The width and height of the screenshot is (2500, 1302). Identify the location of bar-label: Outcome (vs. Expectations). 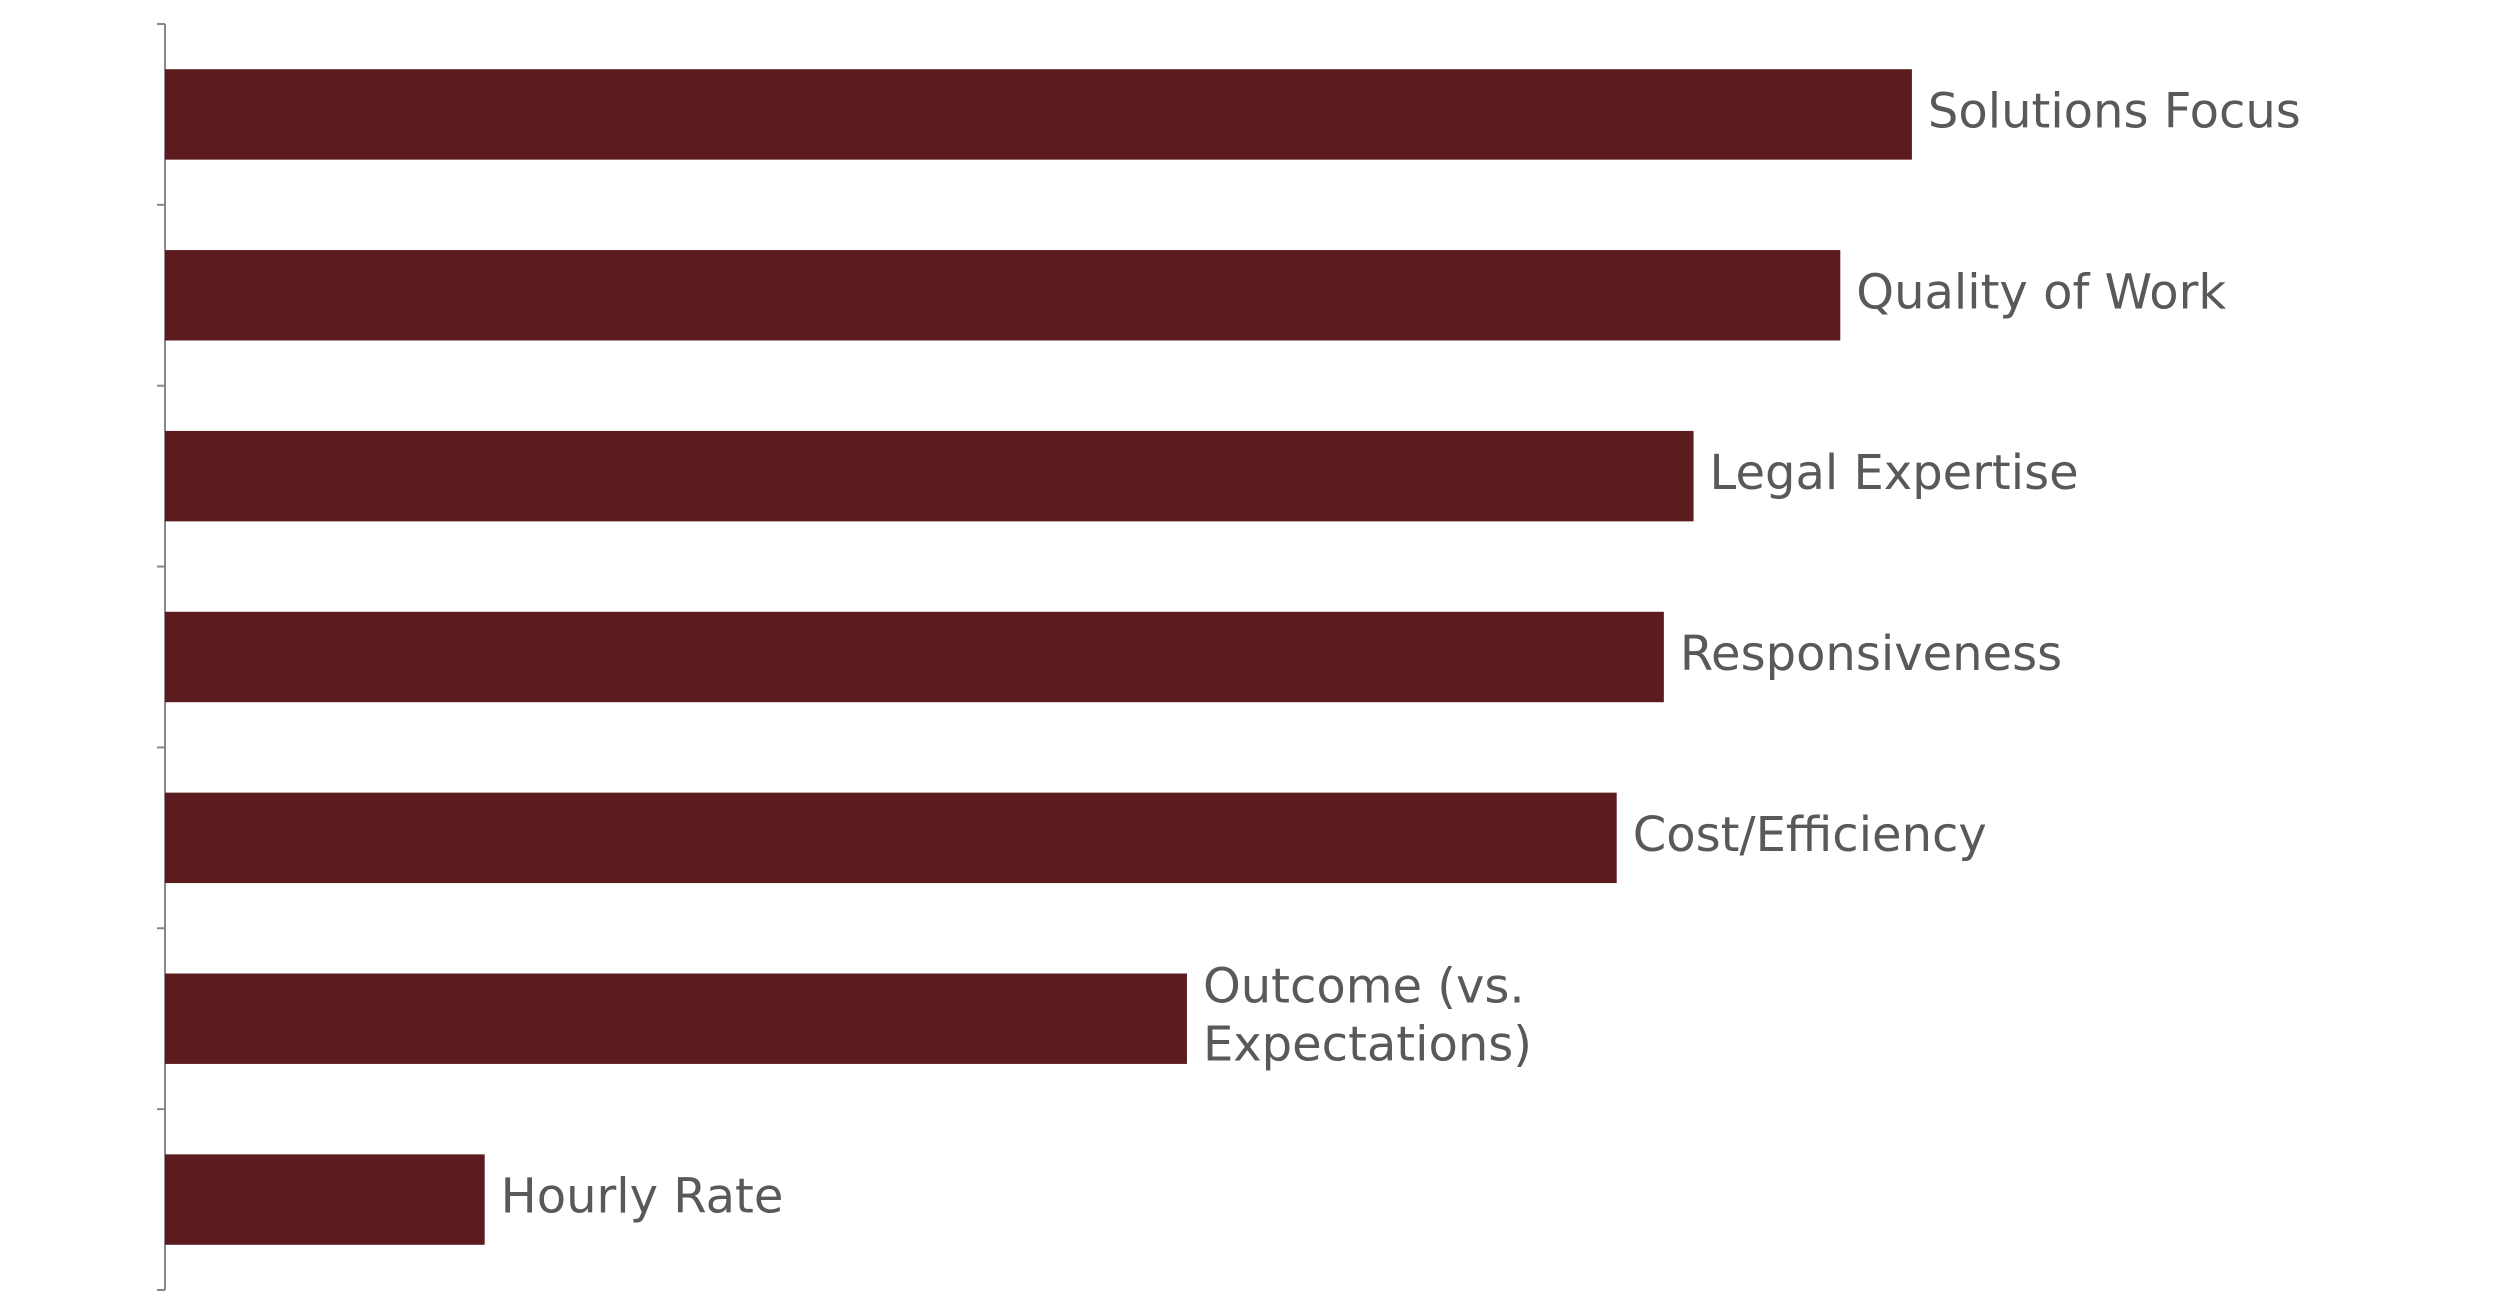
(1367, 1016).